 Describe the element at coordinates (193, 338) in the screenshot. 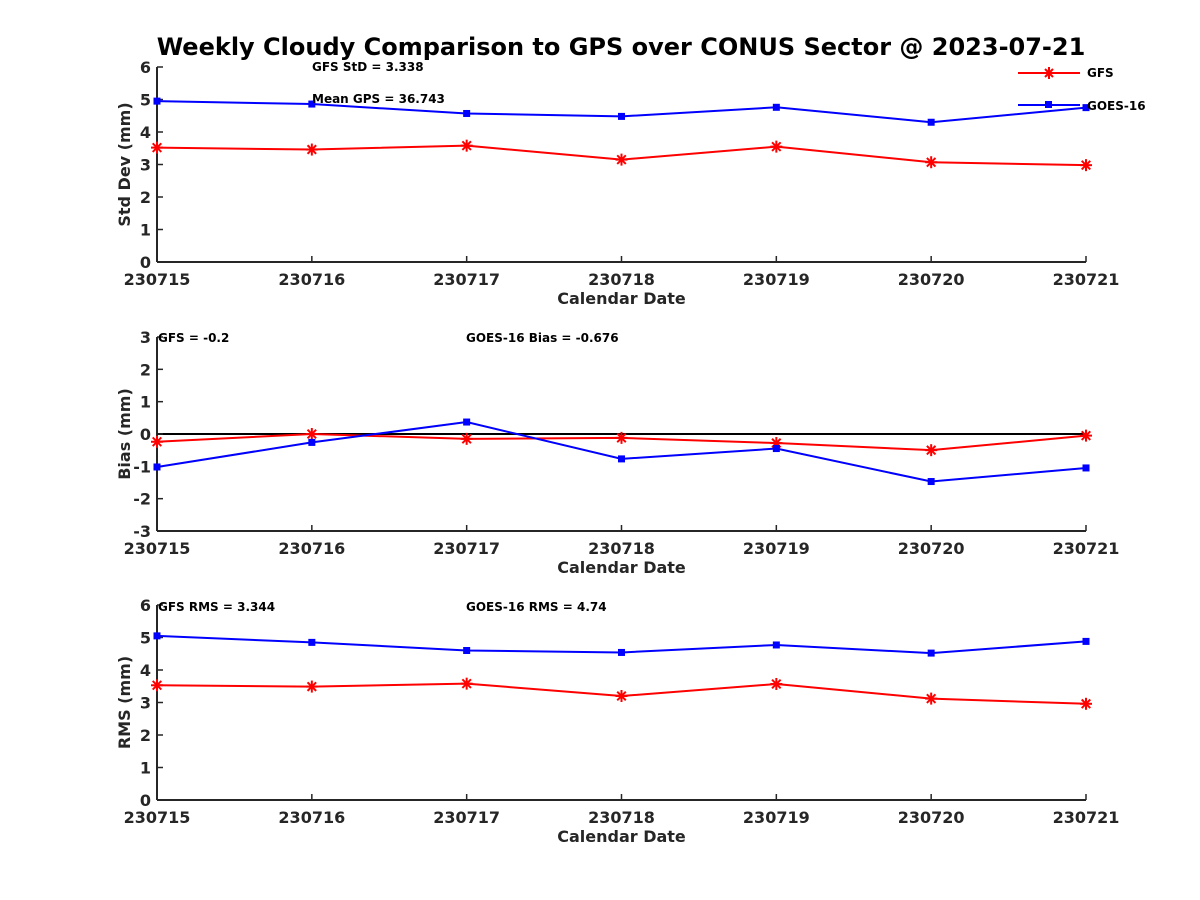

I see `bias-annotation-gfs: GFS = -0.2` at that location.